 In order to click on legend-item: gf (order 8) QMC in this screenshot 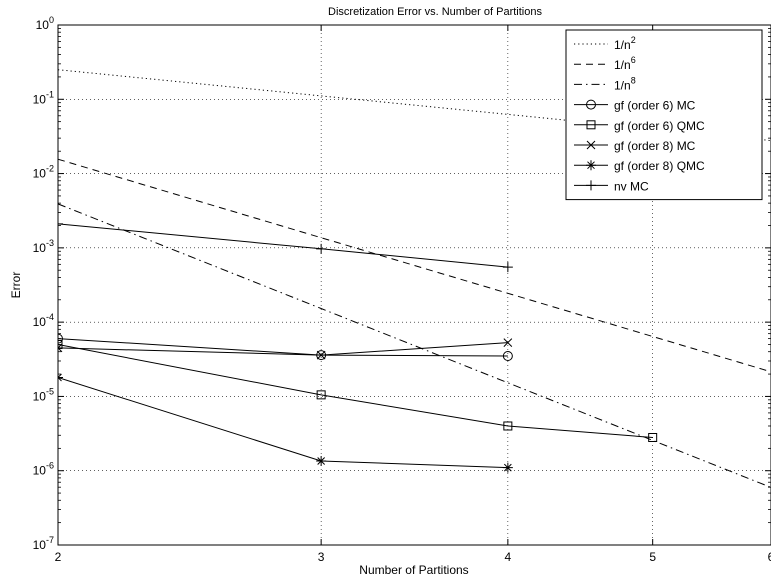, I will do `click(639, 166)`.